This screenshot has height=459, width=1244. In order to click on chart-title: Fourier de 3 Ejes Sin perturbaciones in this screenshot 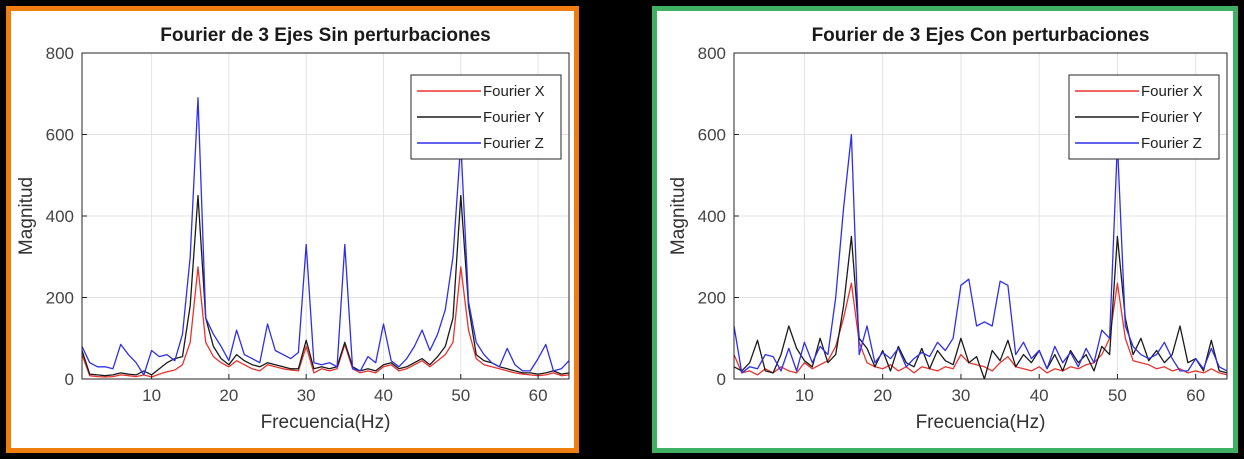, I will do `click(325, 35)`.